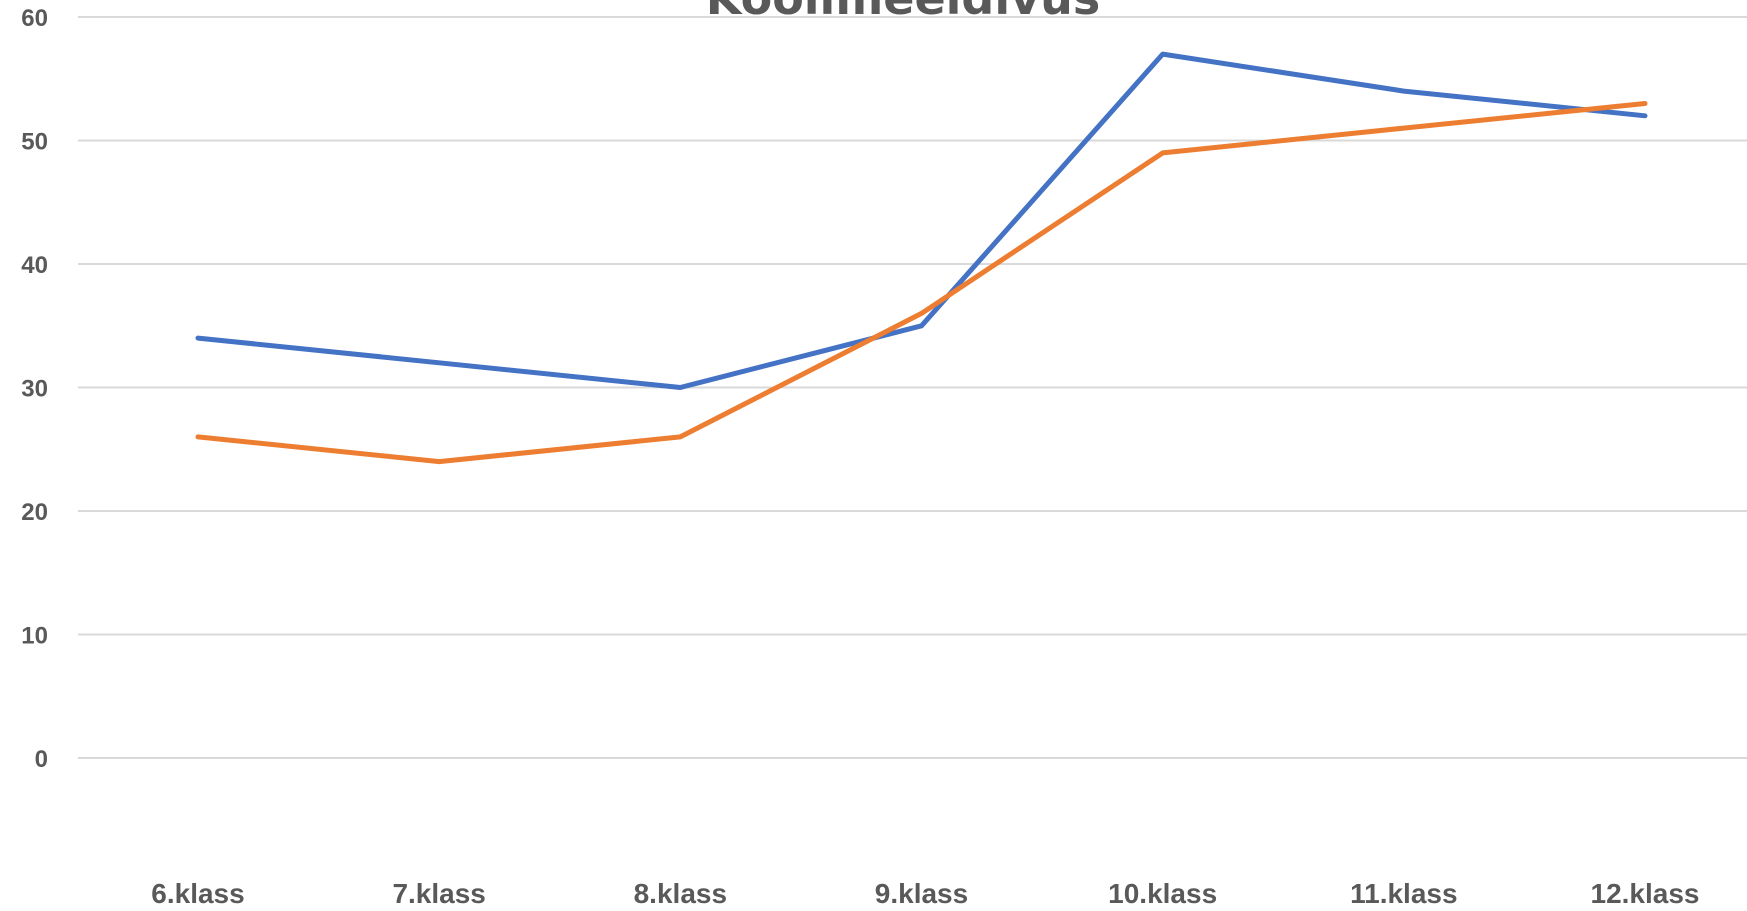 The image size is (1747, 911). Describe the element at coordinates (1162, 893) in the screenshot. I see `x-tick-label: 10.klass` at that location.